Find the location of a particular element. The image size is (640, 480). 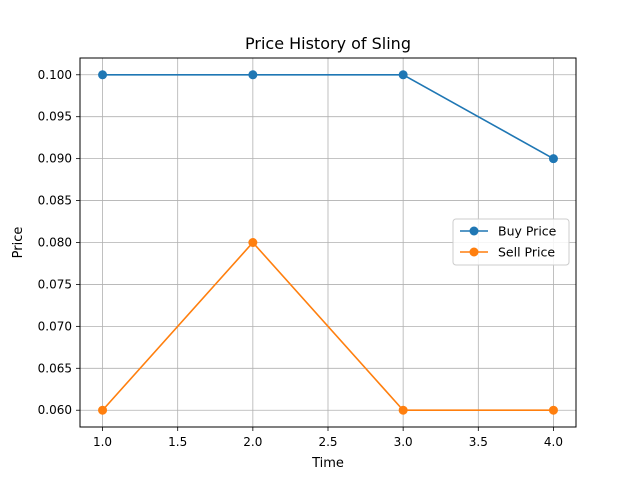

y-tick-label: 0.065 is located at coordinates (55, 368).